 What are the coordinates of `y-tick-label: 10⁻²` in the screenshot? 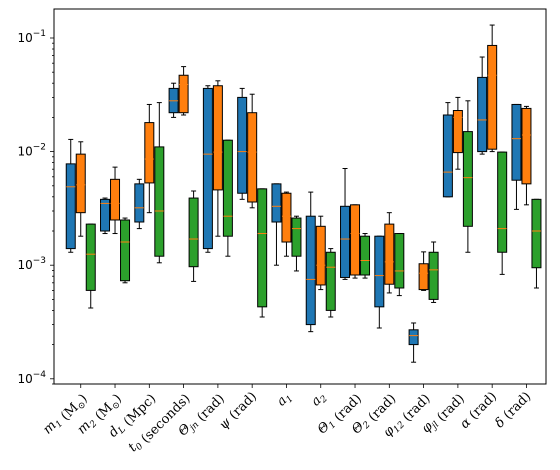 It's located at (31, 151).